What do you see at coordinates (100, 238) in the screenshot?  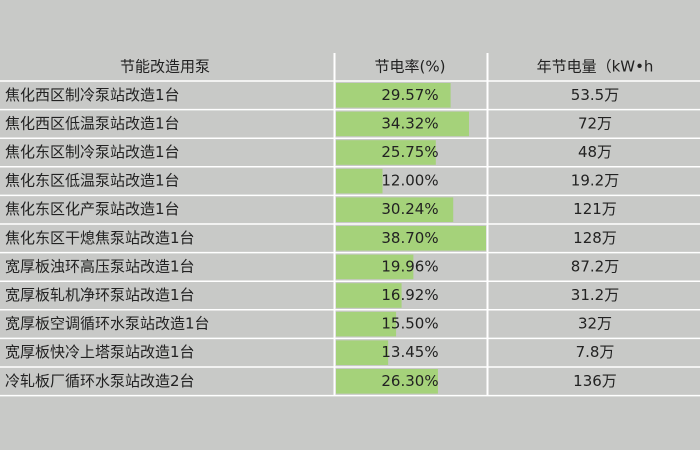 I see `name-cell: 焦化东区干熄焦泵站改造1台` at bounding box center [100, 238].